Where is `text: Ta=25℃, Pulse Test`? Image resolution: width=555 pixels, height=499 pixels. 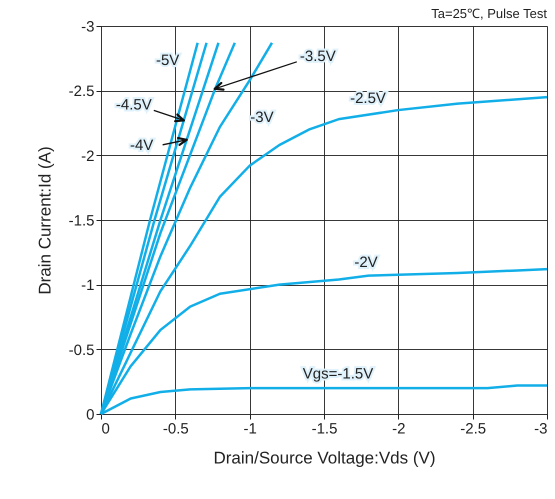 text: Ta=25℃, Pulse Test is located at coordinates (489, 13).